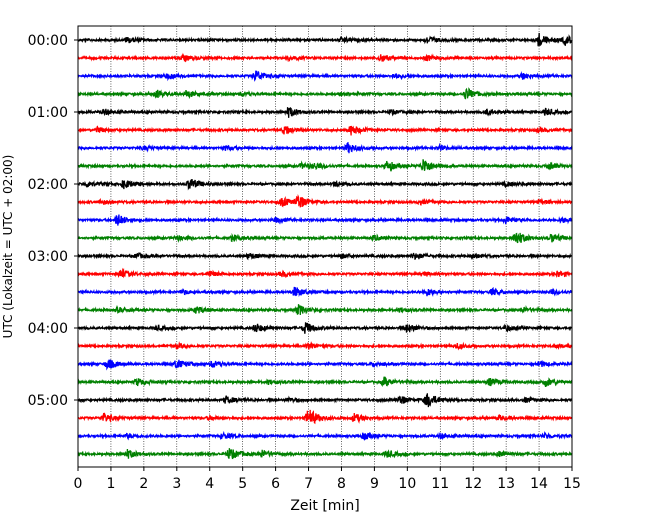 This screenshot has height=520, width=650. I want to click on y-axis-ticks: 00:00 01:00 02:00 03:00 04:00 05:00, so click(53, 221).